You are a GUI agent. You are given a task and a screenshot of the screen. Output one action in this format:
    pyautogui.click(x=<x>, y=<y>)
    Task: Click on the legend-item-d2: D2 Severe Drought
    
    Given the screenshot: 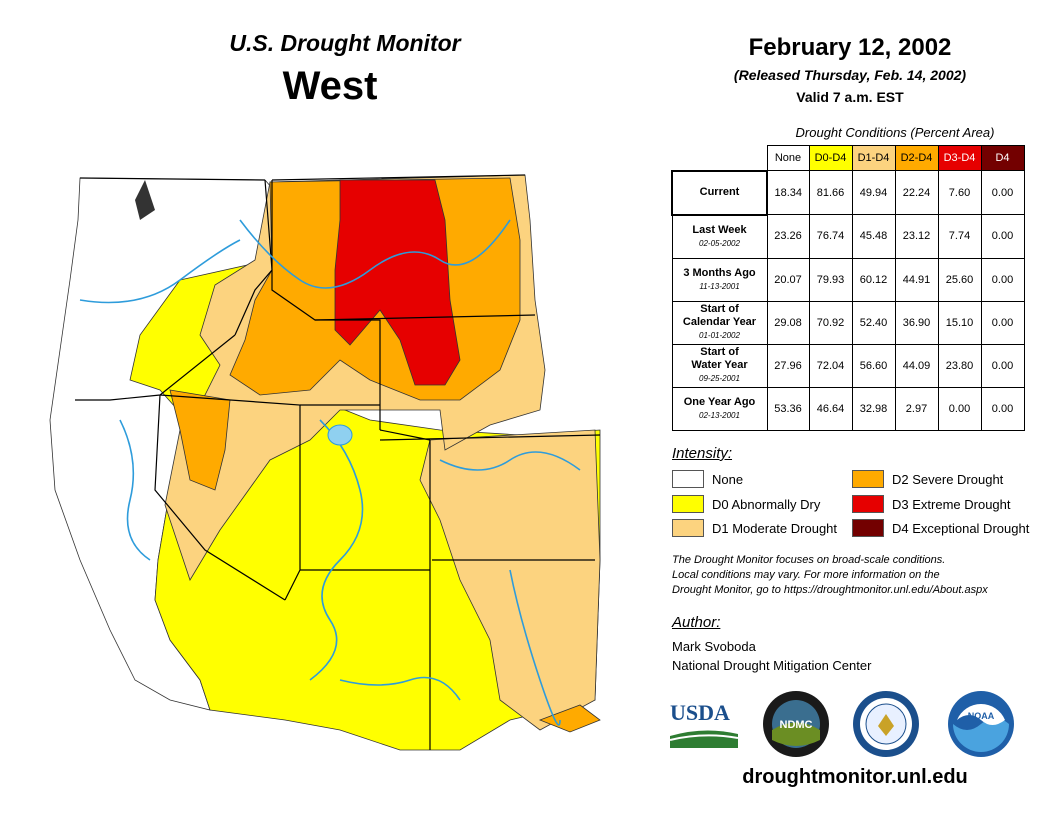 What is the action you would take?
    pyautogui.click(x=927, y=479)
    